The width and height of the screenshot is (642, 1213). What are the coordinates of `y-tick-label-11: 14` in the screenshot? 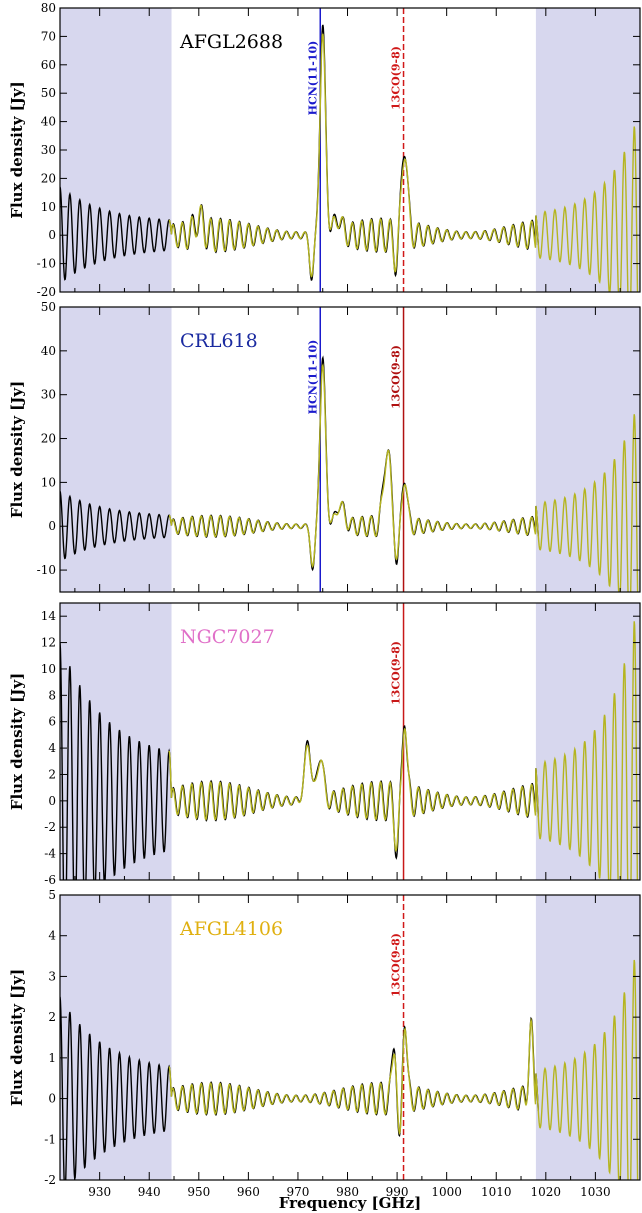 It's located at (49, 616).